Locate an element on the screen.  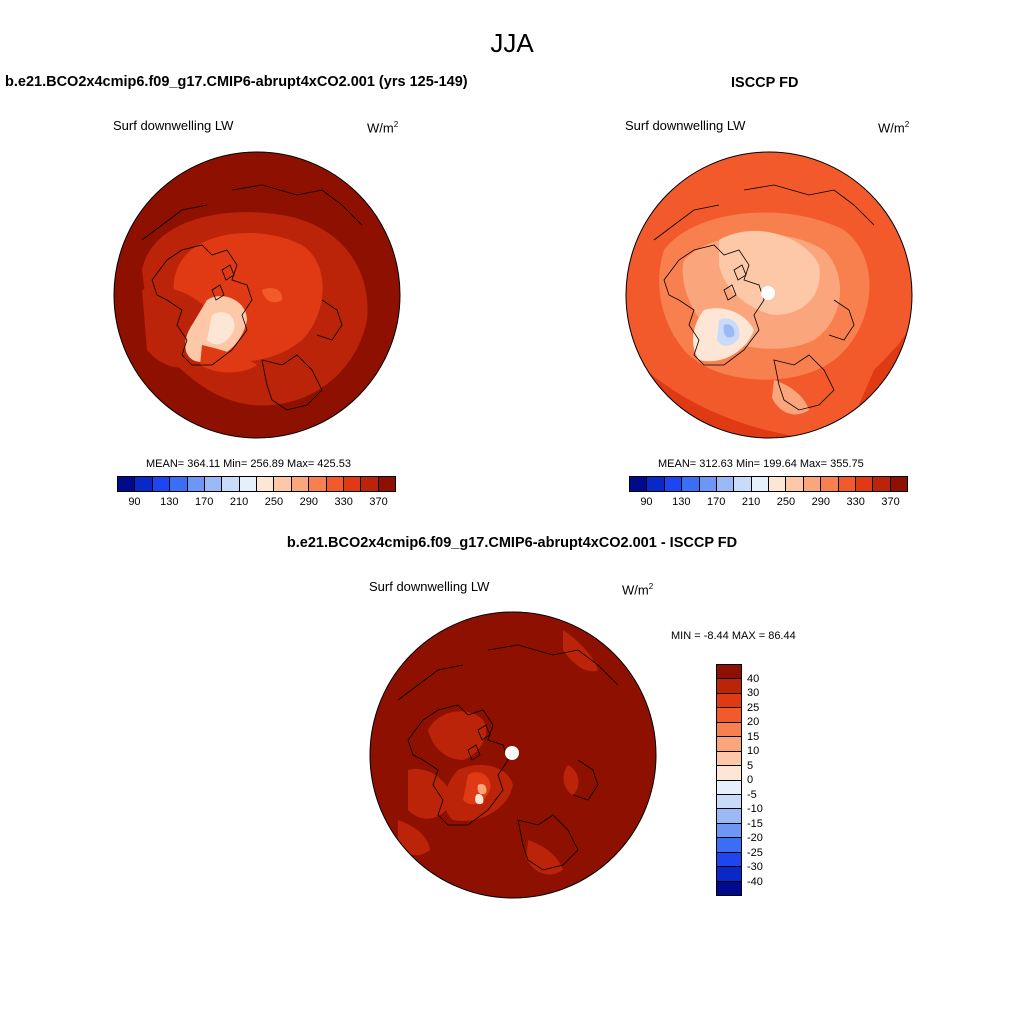
obs-colorbar is located at coordinates (768, 484).